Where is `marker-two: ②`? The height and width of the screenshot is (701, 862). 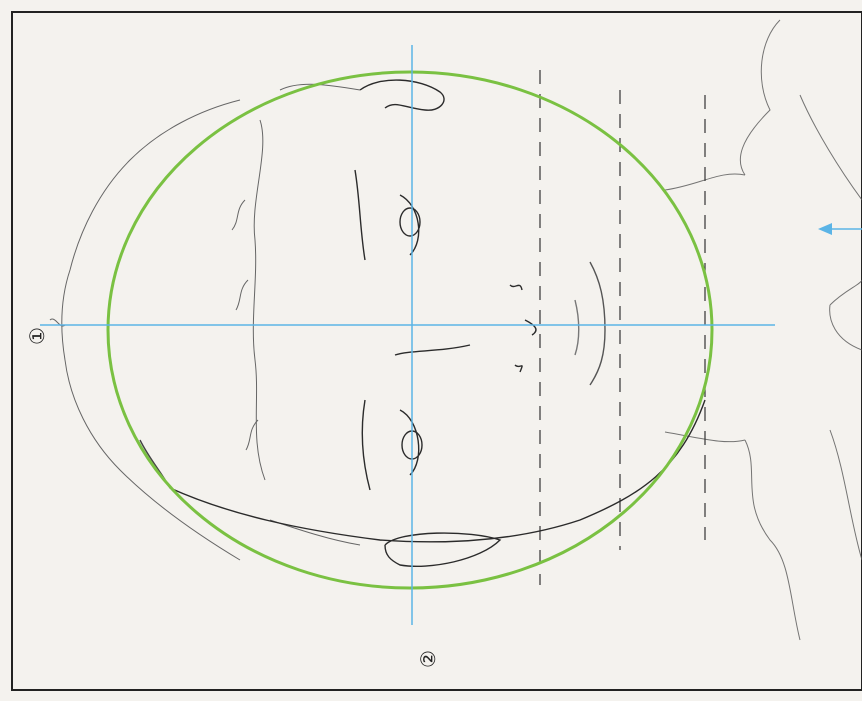 marker-two: ② is located at coordinates (428, 659).